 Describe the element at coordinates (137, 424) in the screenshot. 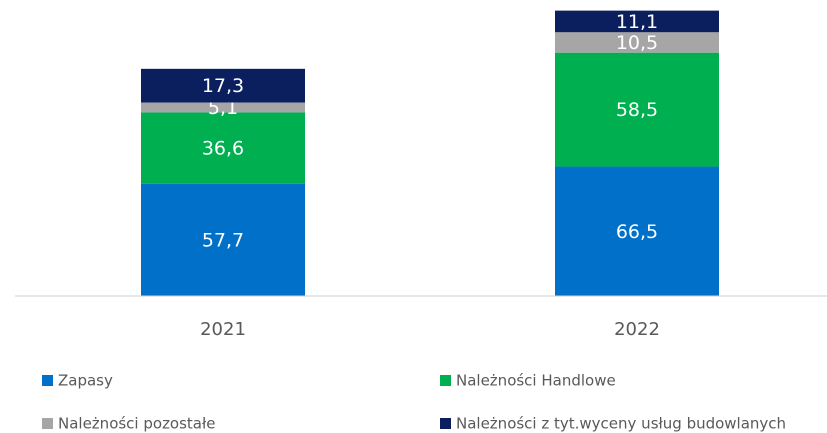

I see `legend-label: Należności pozostałe` at that location.